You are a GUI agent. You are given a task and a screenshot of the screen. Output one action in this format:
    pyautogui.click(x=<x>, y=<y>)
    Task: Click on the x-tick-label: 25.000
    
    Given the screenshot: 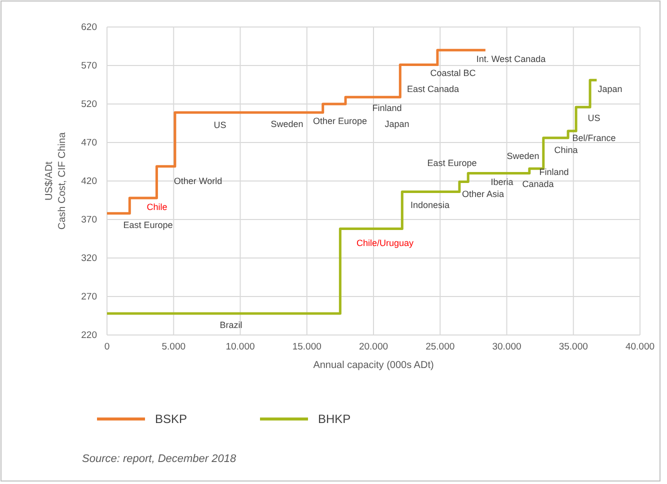 What is the action you would take?
    pyautogui.click(x=440, y=347)
    